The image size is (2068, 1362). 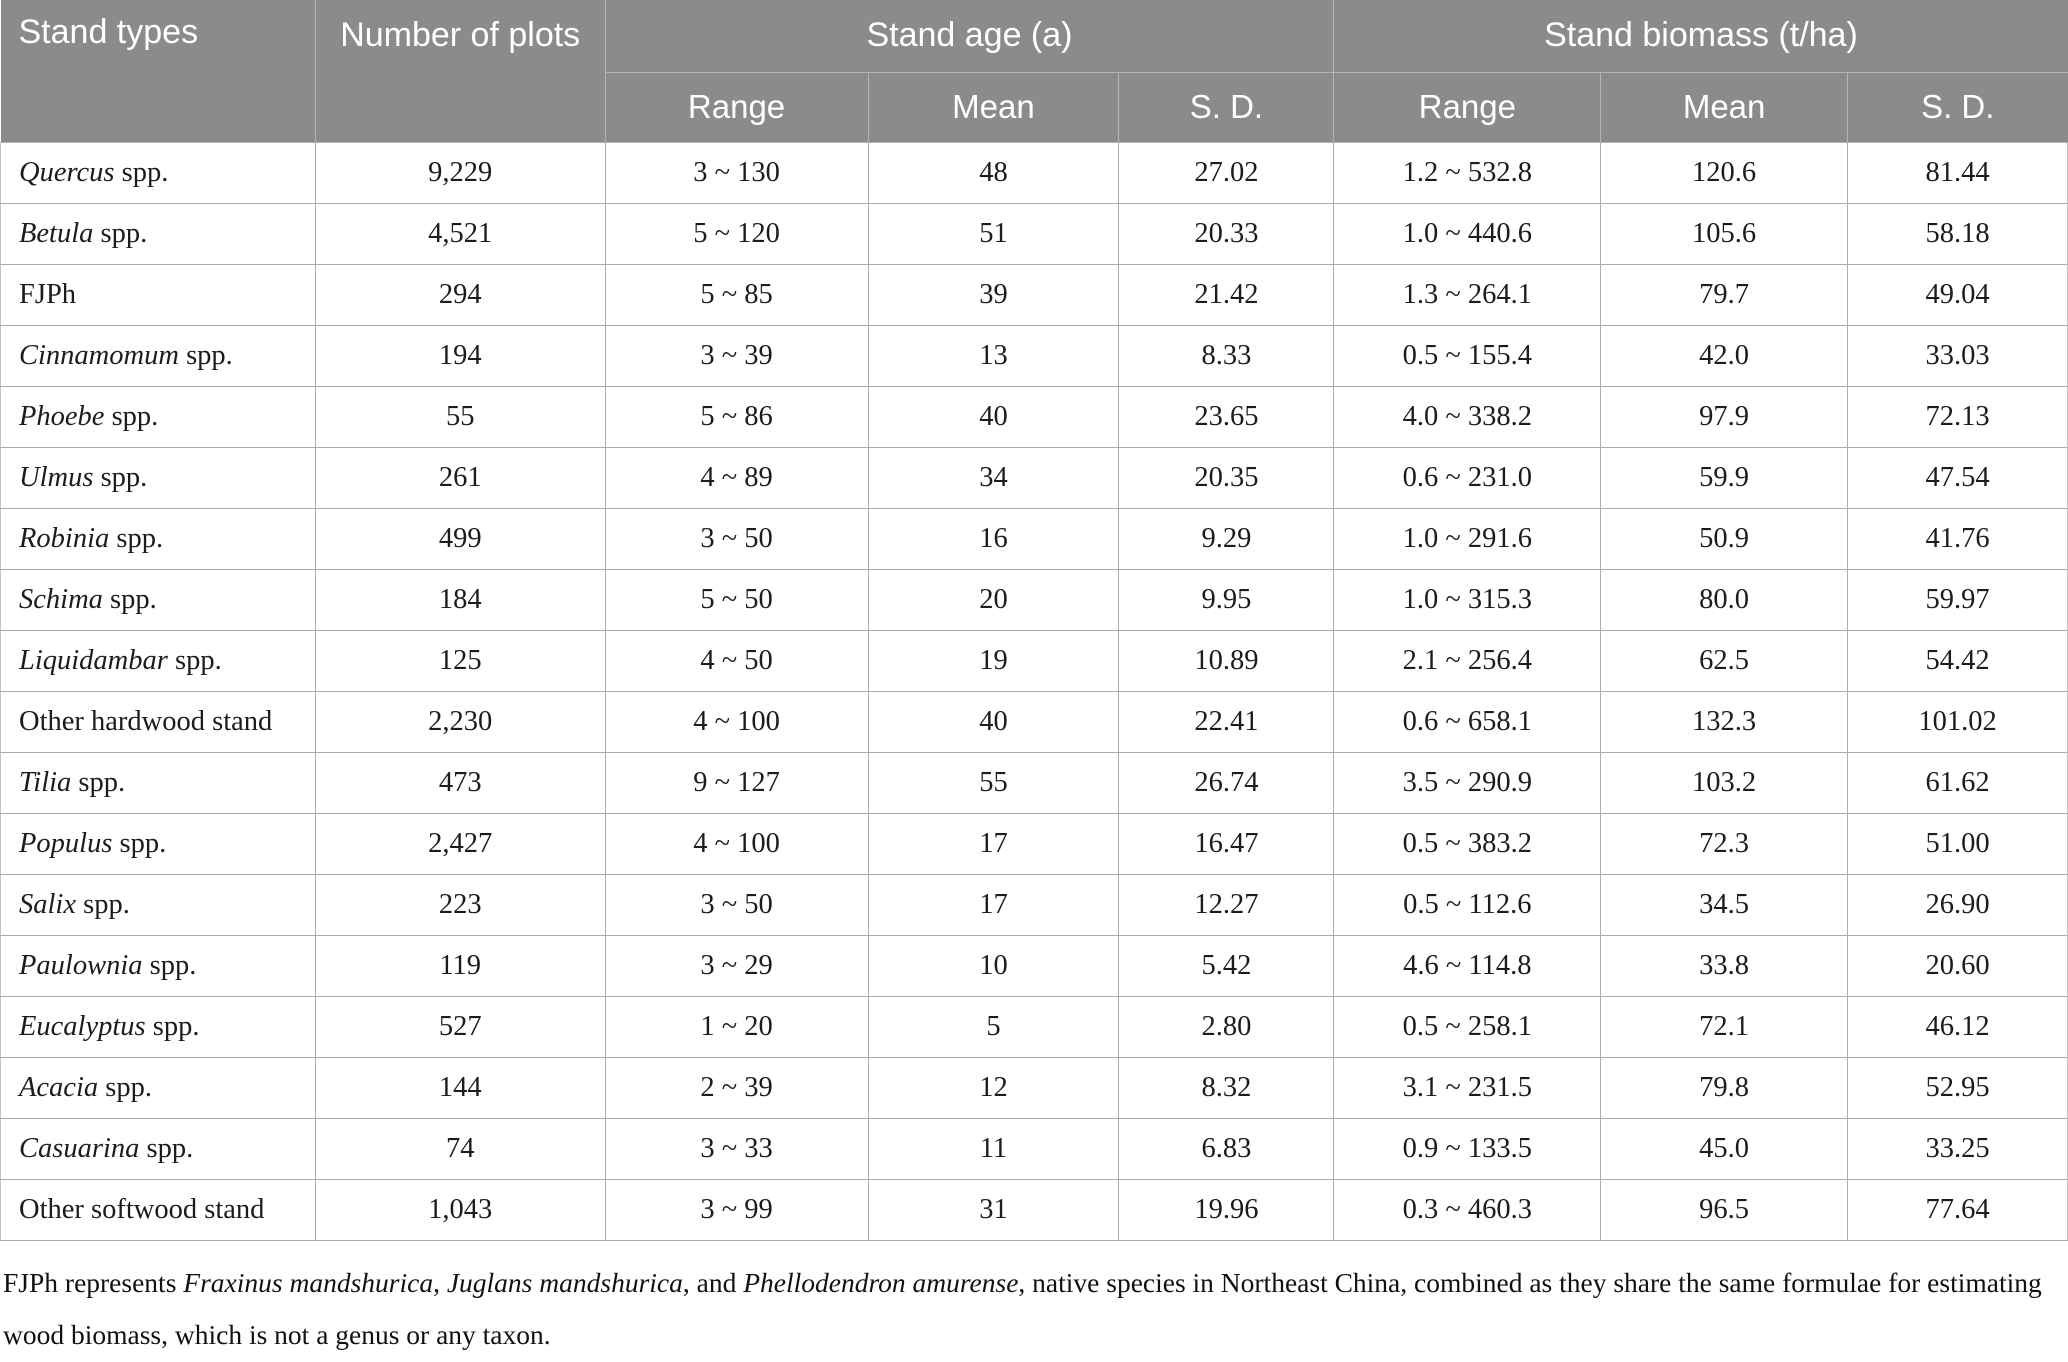 I want to click on cell-bio-range: 0.5 ~ 383.2, so click(x=1467, y=843).